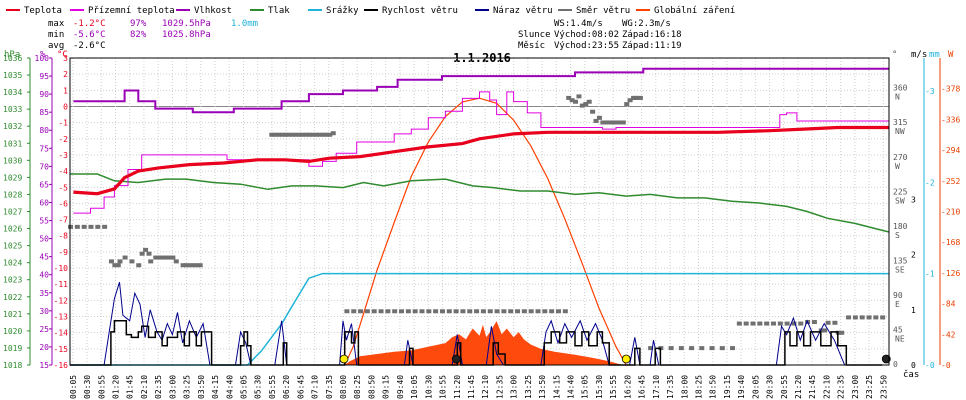  Describe the element at coordinates (42, 58) in the screenshot. I see `pct-tick: 100` at that location.